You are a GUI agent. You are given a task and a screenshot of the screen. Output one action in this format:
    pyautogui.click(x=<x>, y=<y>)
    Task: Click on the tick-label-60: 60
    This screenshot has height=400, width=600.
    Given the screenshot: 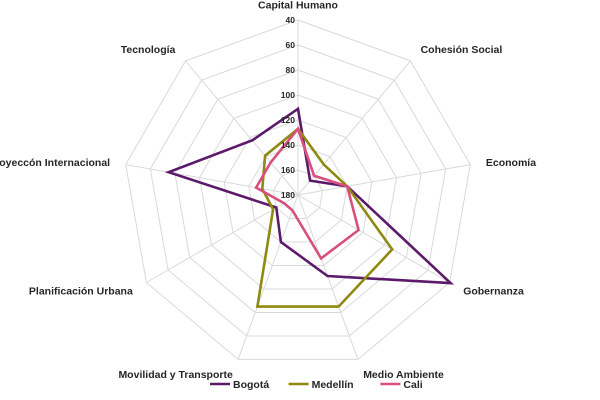 What is the action you would take?
    pyautogui.click(x=291, y=45)
    